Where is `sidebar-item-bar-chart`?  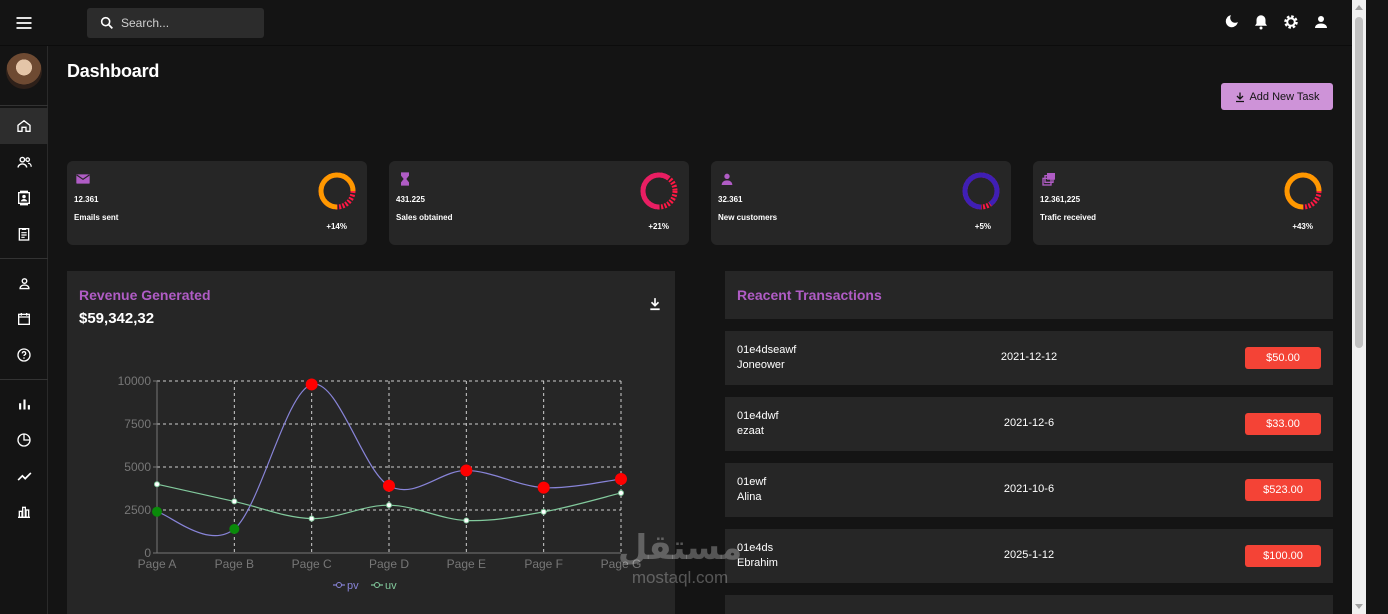
sidebar-item-bar-chart is located at coordinates (24, 404).